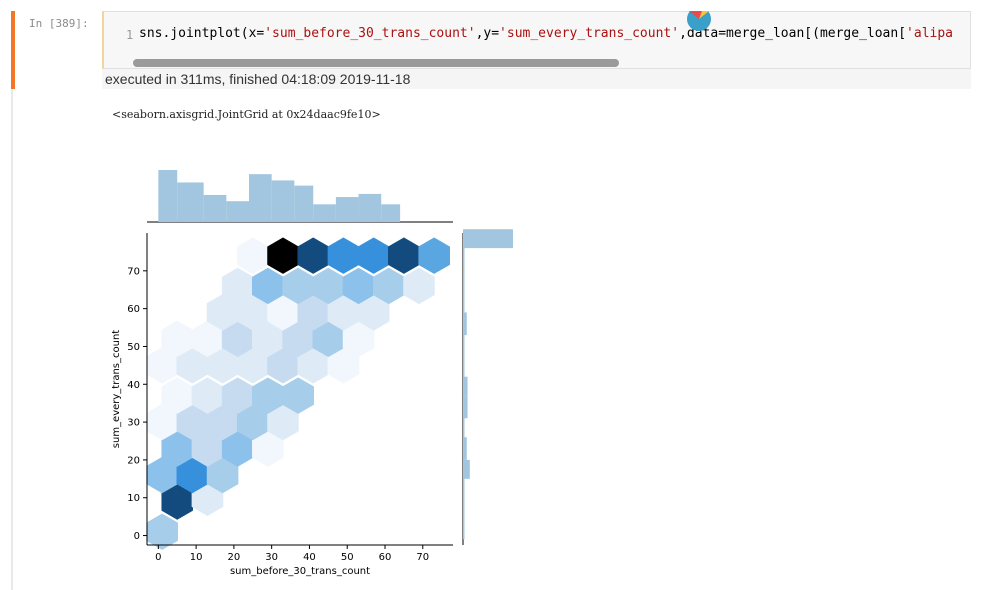 Image resolution: width=983 pixels, height=590 pixels. What do you see at coordinates (793, 33) in the screenshot?
I see `code-token: ,data=merge_loan[(merge_loan[` at bounding box center [793, 33].